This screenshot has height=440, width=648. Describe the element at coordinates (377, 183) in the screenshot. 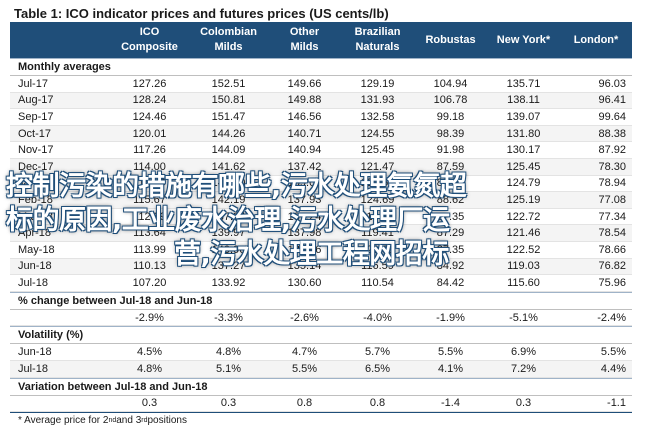

I see `table-cell: 121.69` at that location.